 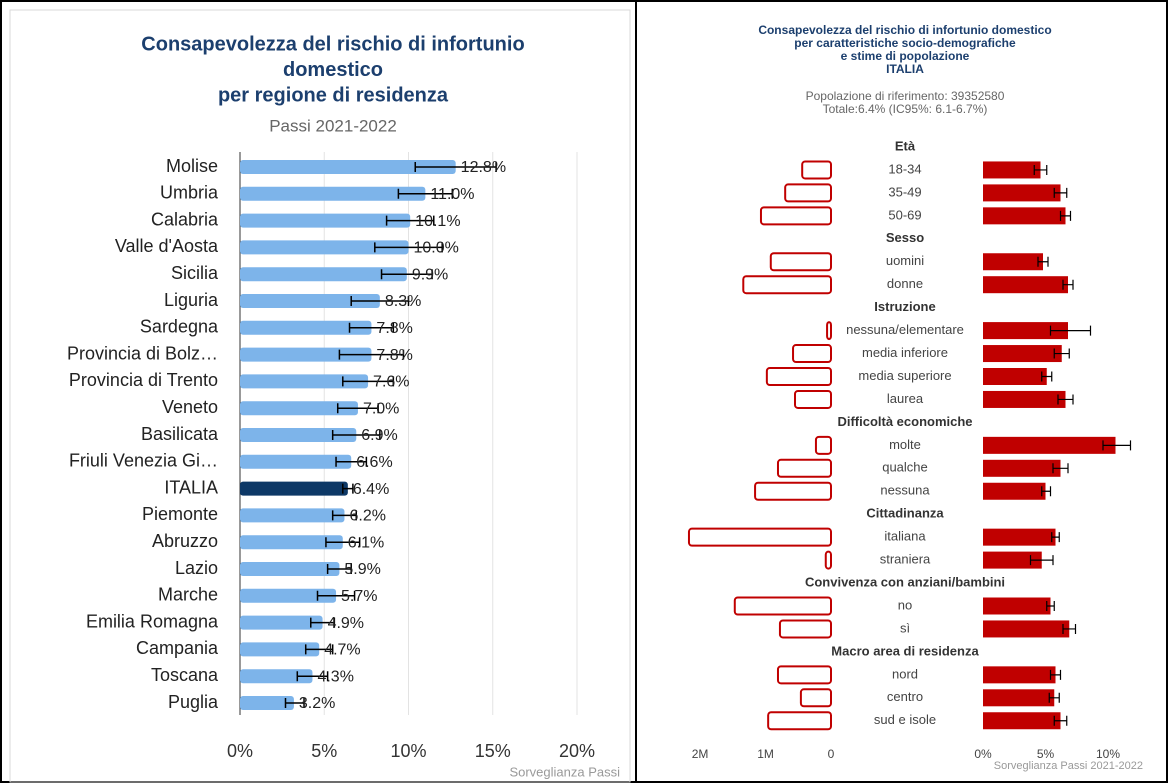 What do you see at coordinates (564, 771) in the screenshot?
I see `source-note: Sorveglianza Passi` at bounding box center [564, 771].